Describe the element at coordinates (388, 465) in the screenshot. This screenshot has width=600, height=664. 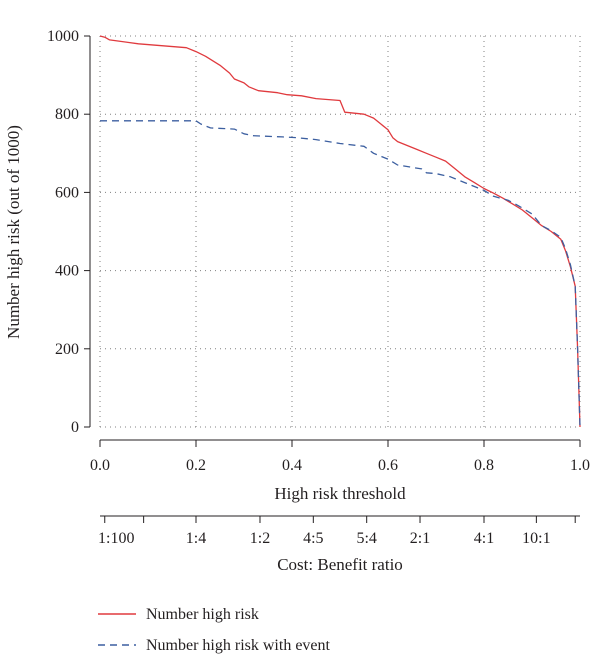
I see `x-tick-label: 0.6` at that location.